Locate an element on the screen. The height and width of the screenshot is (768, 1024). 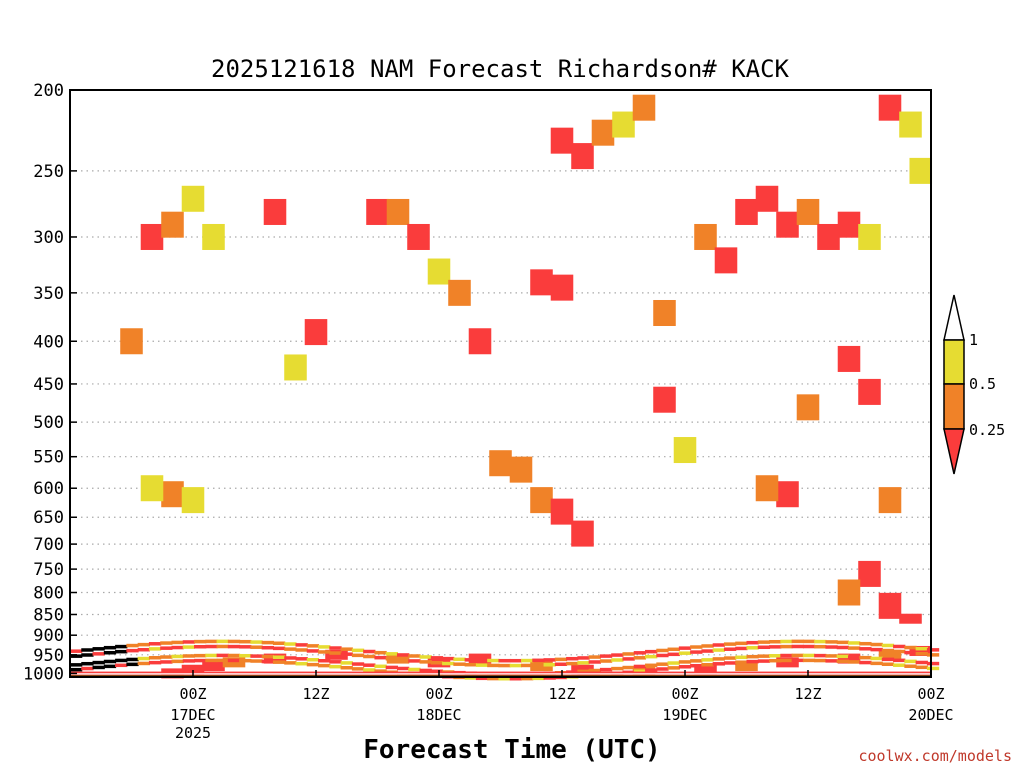
y-tick-label-450: 450 is located at coordinates (48, 385).